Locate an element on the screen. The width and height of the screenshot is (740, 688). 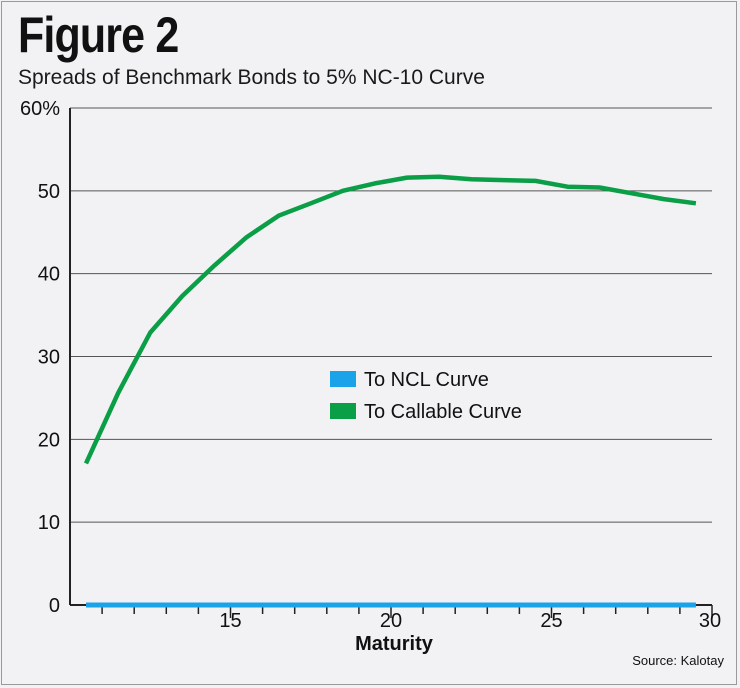
y-tick-label: 50 is located at coordinates (49, 192).